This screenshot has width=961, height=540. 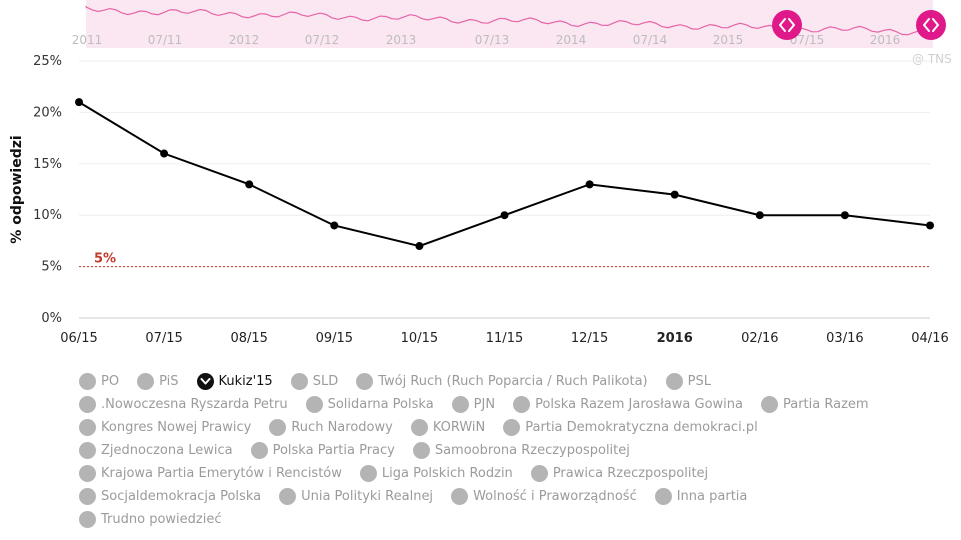 What do you see at coordinates (650, 40) in the screenshot?
I see `navigator-label: 07/14` at bounding box center [650, 40].